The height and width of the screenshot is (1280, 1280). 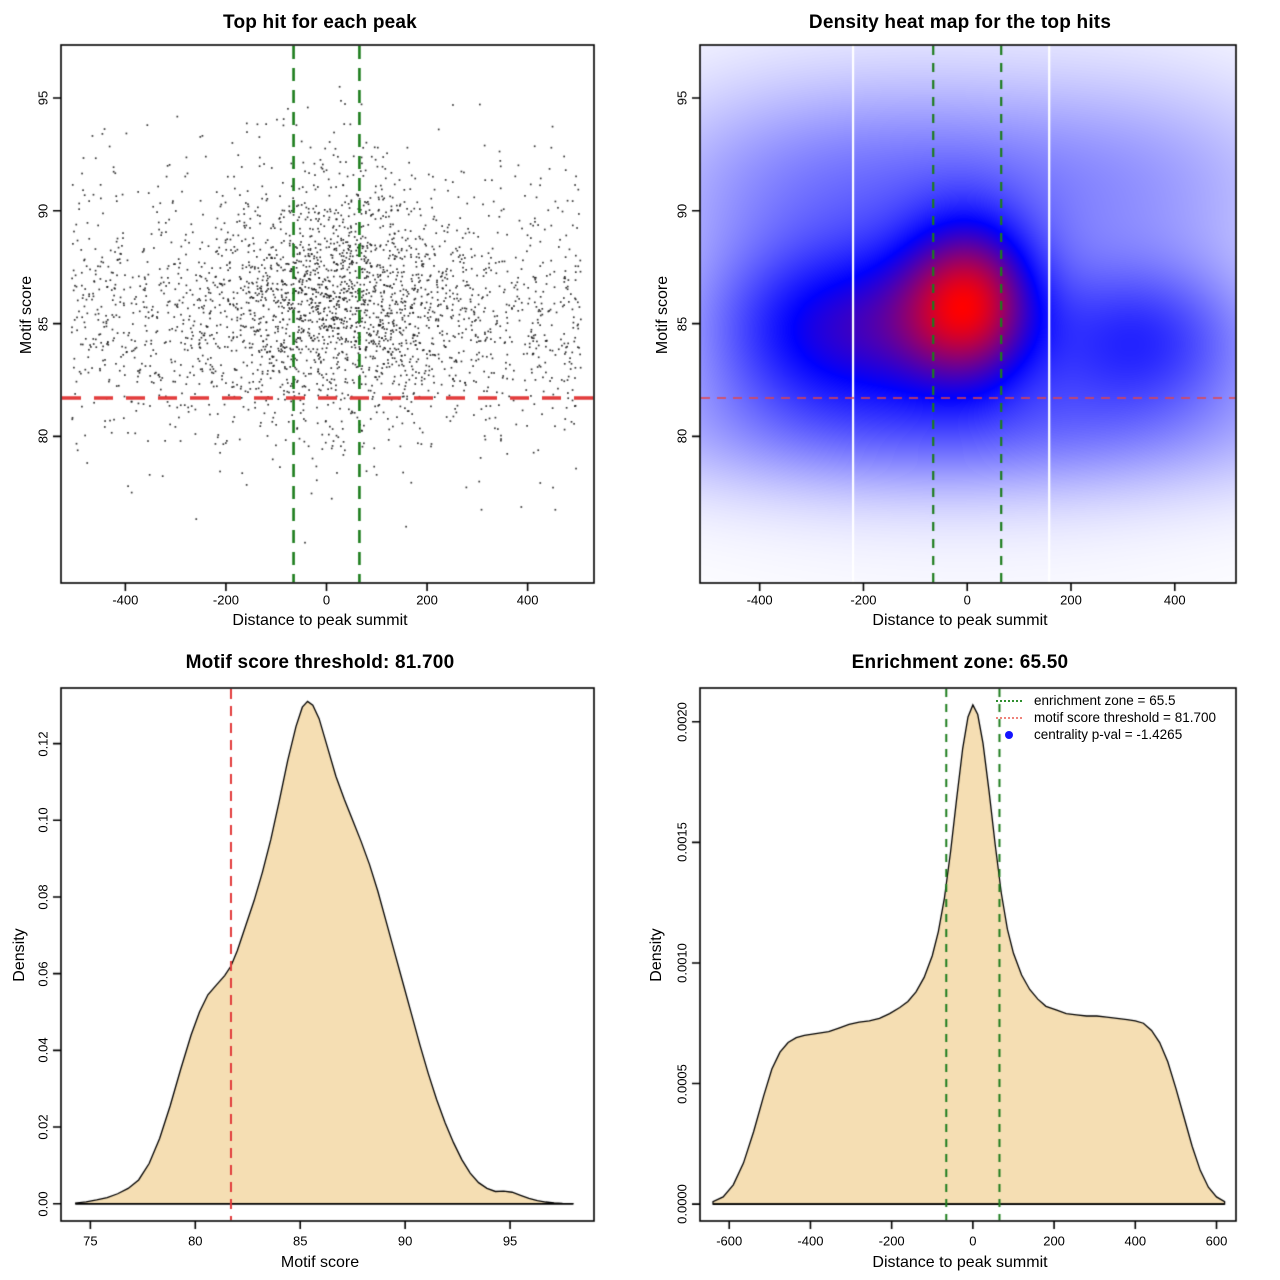 I want to click on x-tick-label: 600, so click(x=1216, y=1241).